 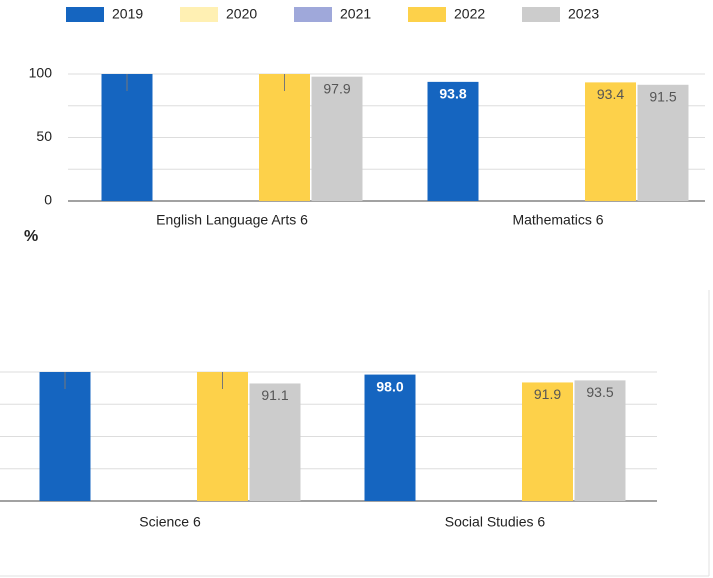 What do you see at coordinates (127, 14) in the screenshot?
I see `legend-label: 2019` at bounding box center [127, 14].